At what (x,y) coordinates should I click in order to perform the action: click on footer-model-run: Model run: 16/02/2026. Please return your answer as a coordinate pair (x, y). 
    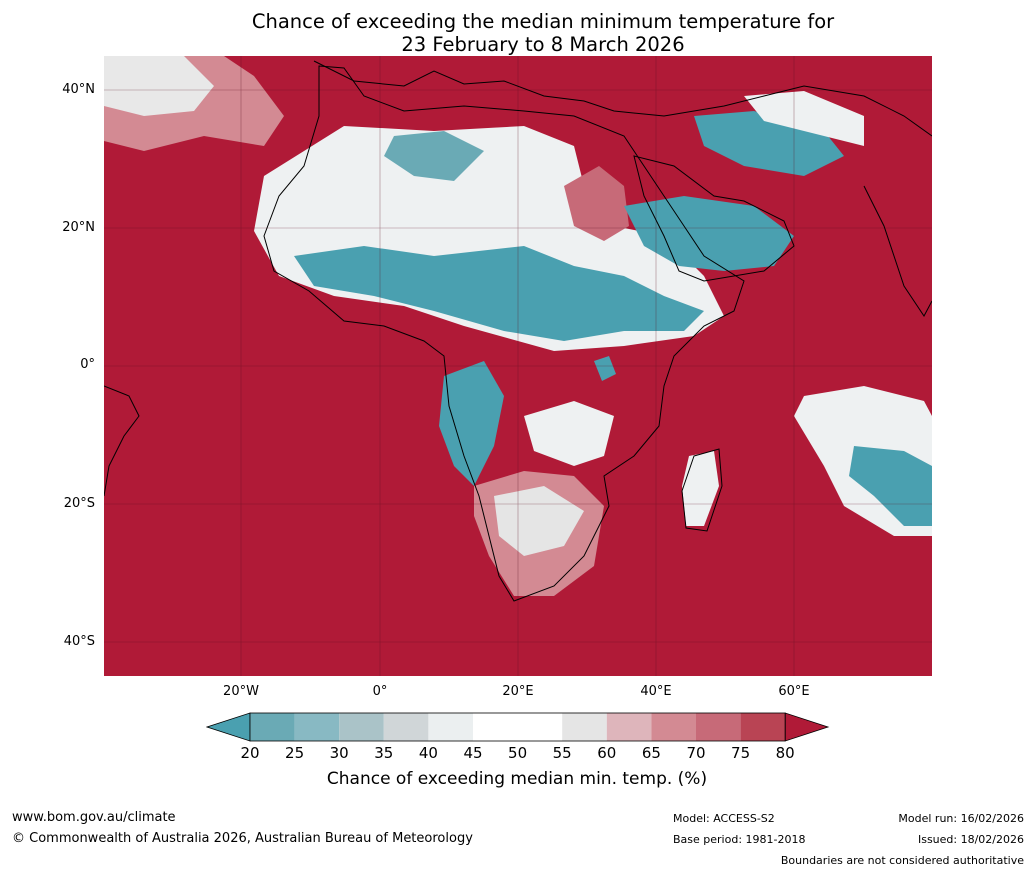
    Looking at the image, I should click on (961, 818).